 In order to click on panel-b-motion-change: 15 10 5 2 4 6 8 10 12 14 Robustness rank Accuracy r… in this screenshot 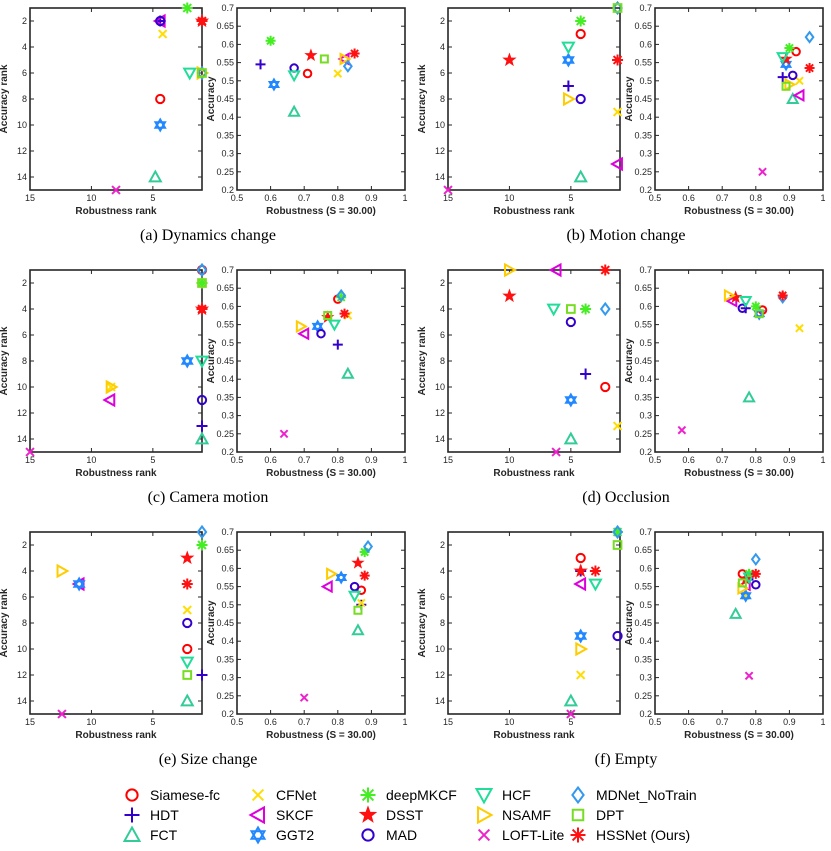, I will do `click(621, 122)`.